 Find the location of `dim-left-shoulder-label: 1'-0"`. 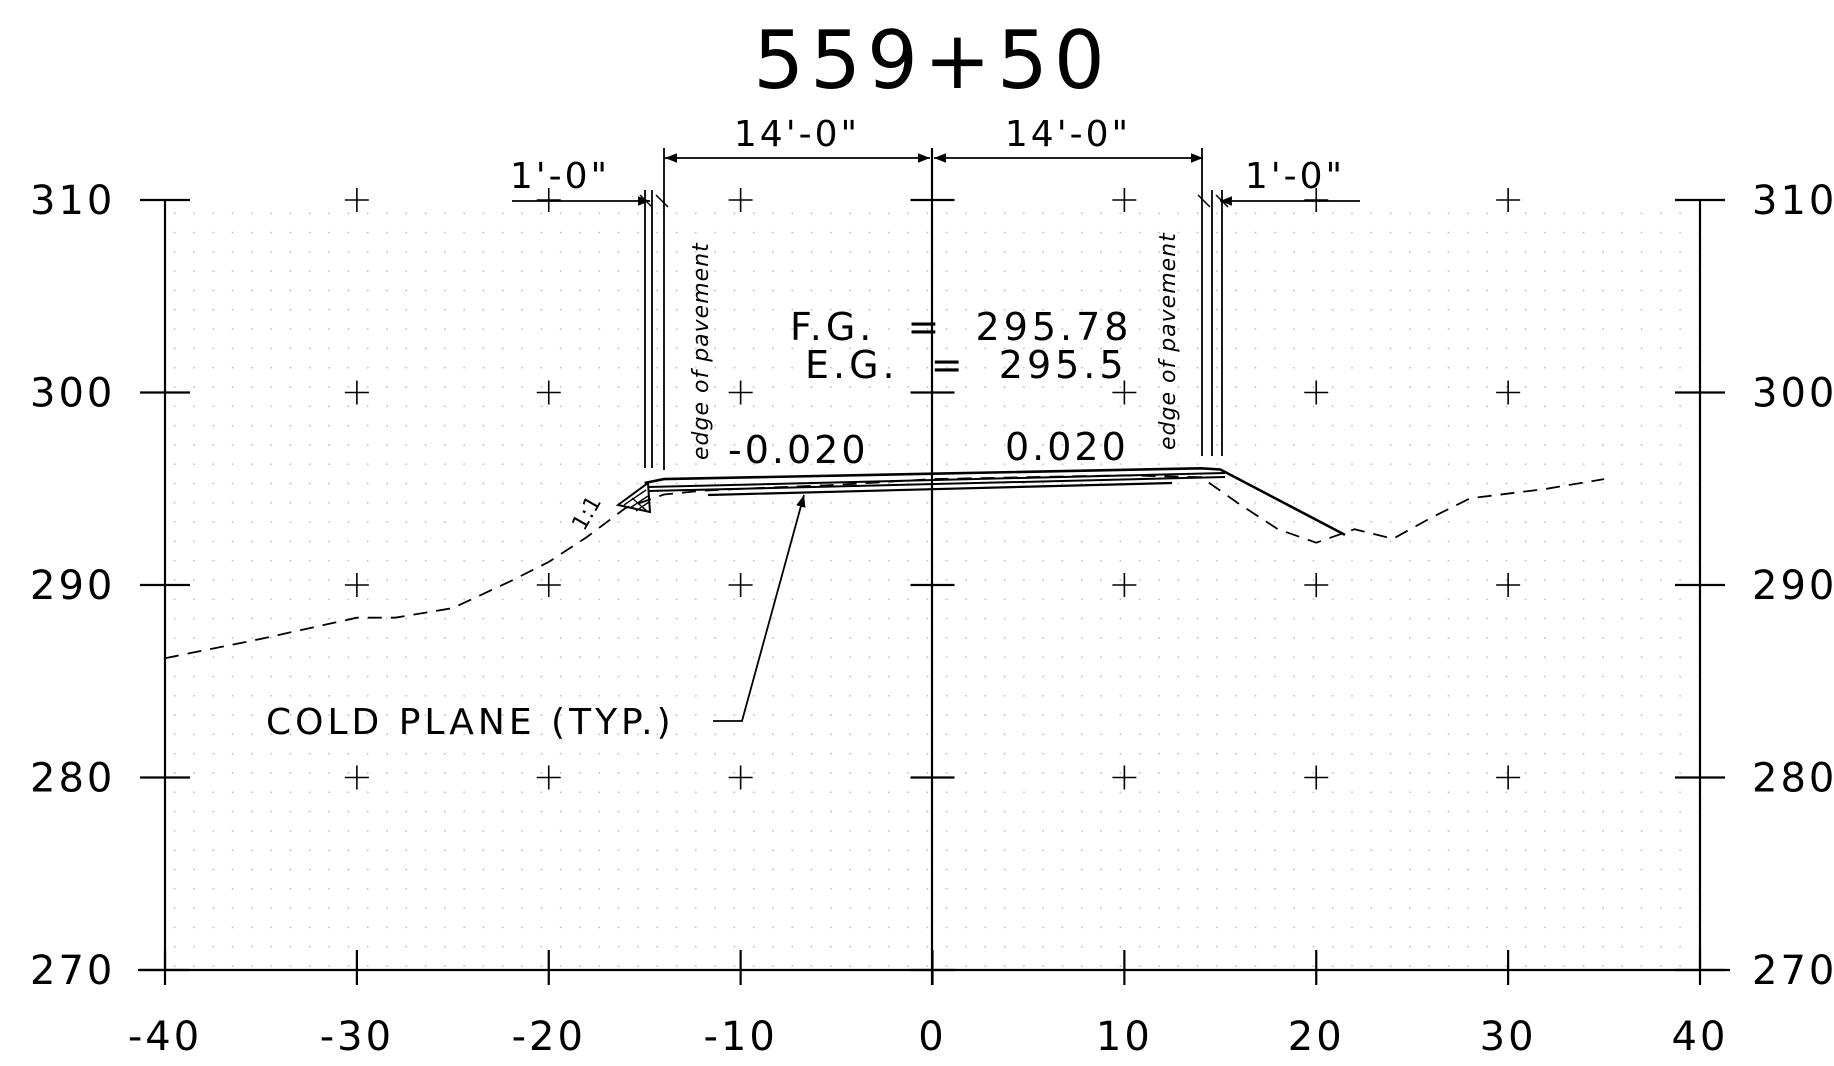

dim-left-shoulder-label: 1'-0" is located at coordinates (560, 176).